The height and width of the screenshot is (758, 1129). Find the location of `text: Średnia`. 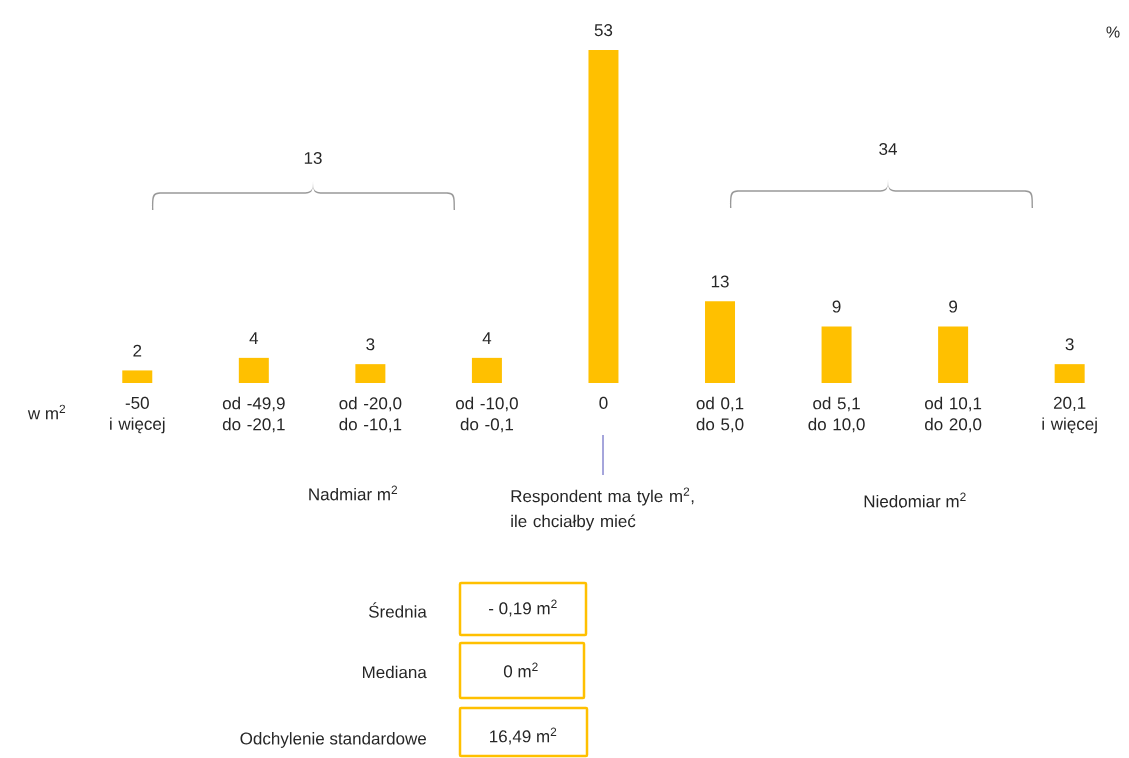

text: Średnia is located at coordinates (397, 610).